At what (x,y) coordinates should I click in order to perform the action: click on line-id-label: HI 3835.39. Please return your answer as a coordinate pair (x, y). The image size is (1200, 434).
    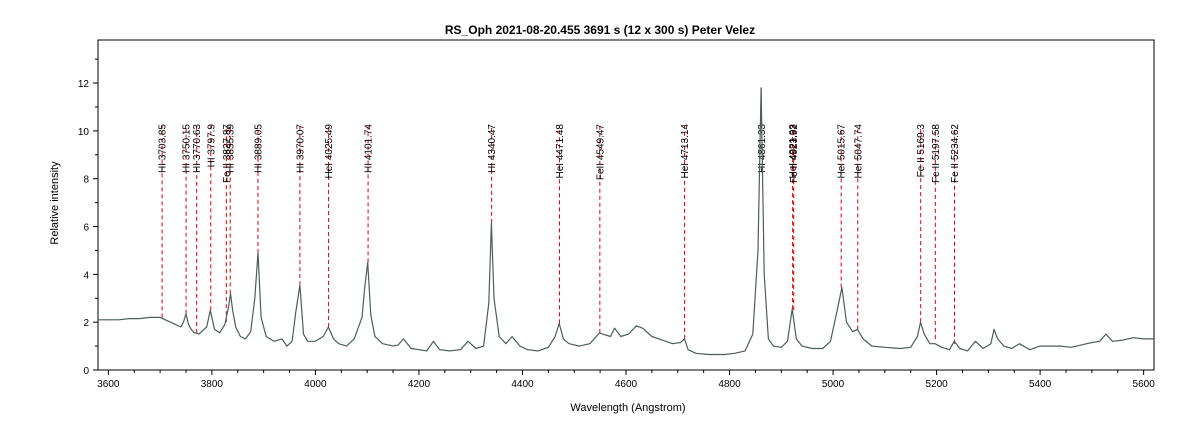
    Looking at the image, I should click on (231, 148).